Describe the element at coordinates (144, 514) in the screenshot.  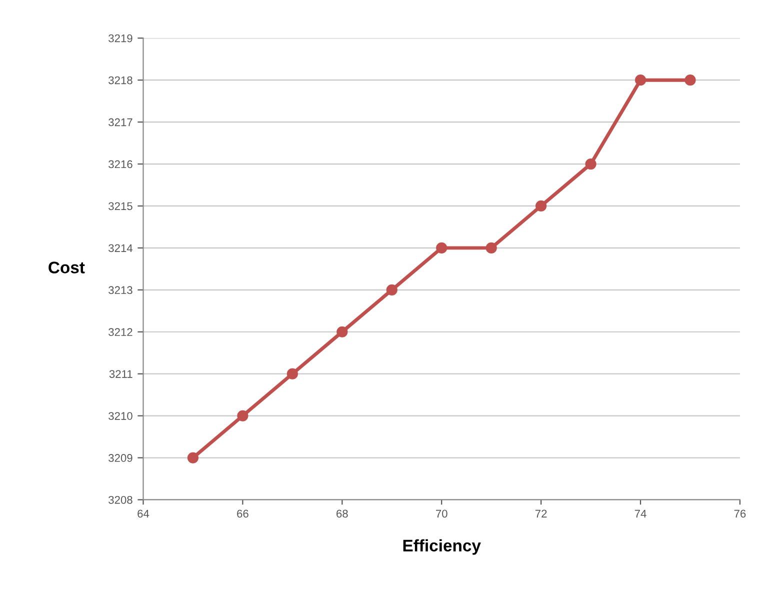
I see `x-tick-label: 64` at that location.